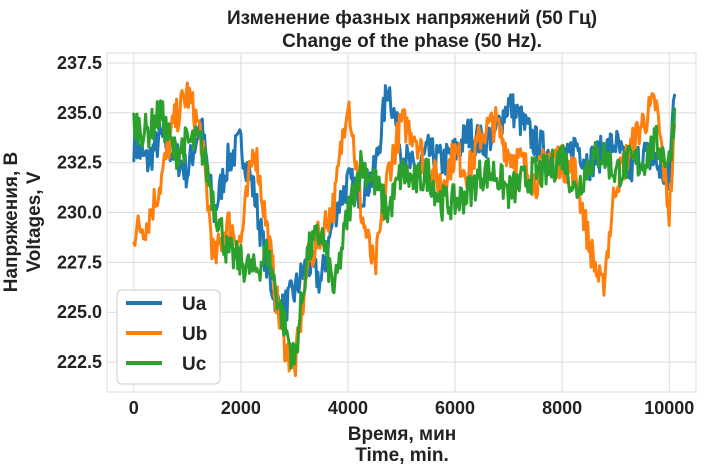 Image resolution: width=706 pixels, height=468 pixels. What do you see at coordinates (412, 41) in the screenshot?
I see `chart-subtitle: Change of the phase (50 Hz).` at bounding box center [412, 41].